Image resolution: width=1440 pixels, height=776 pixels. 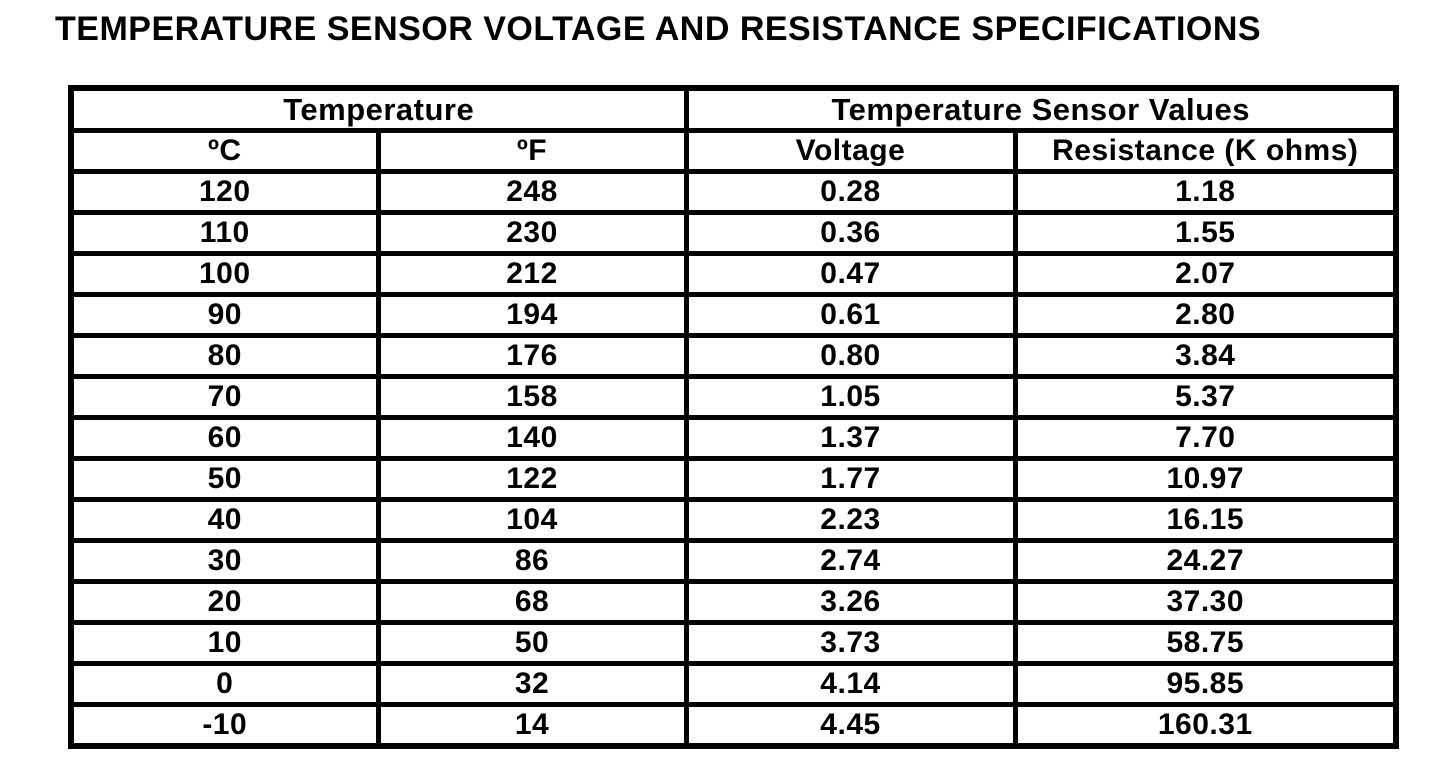 What do you see at coordinates (1205, 315) in the screenshot?
I see `cell-resistance: 2.80` at bounding box center [1205, 315].